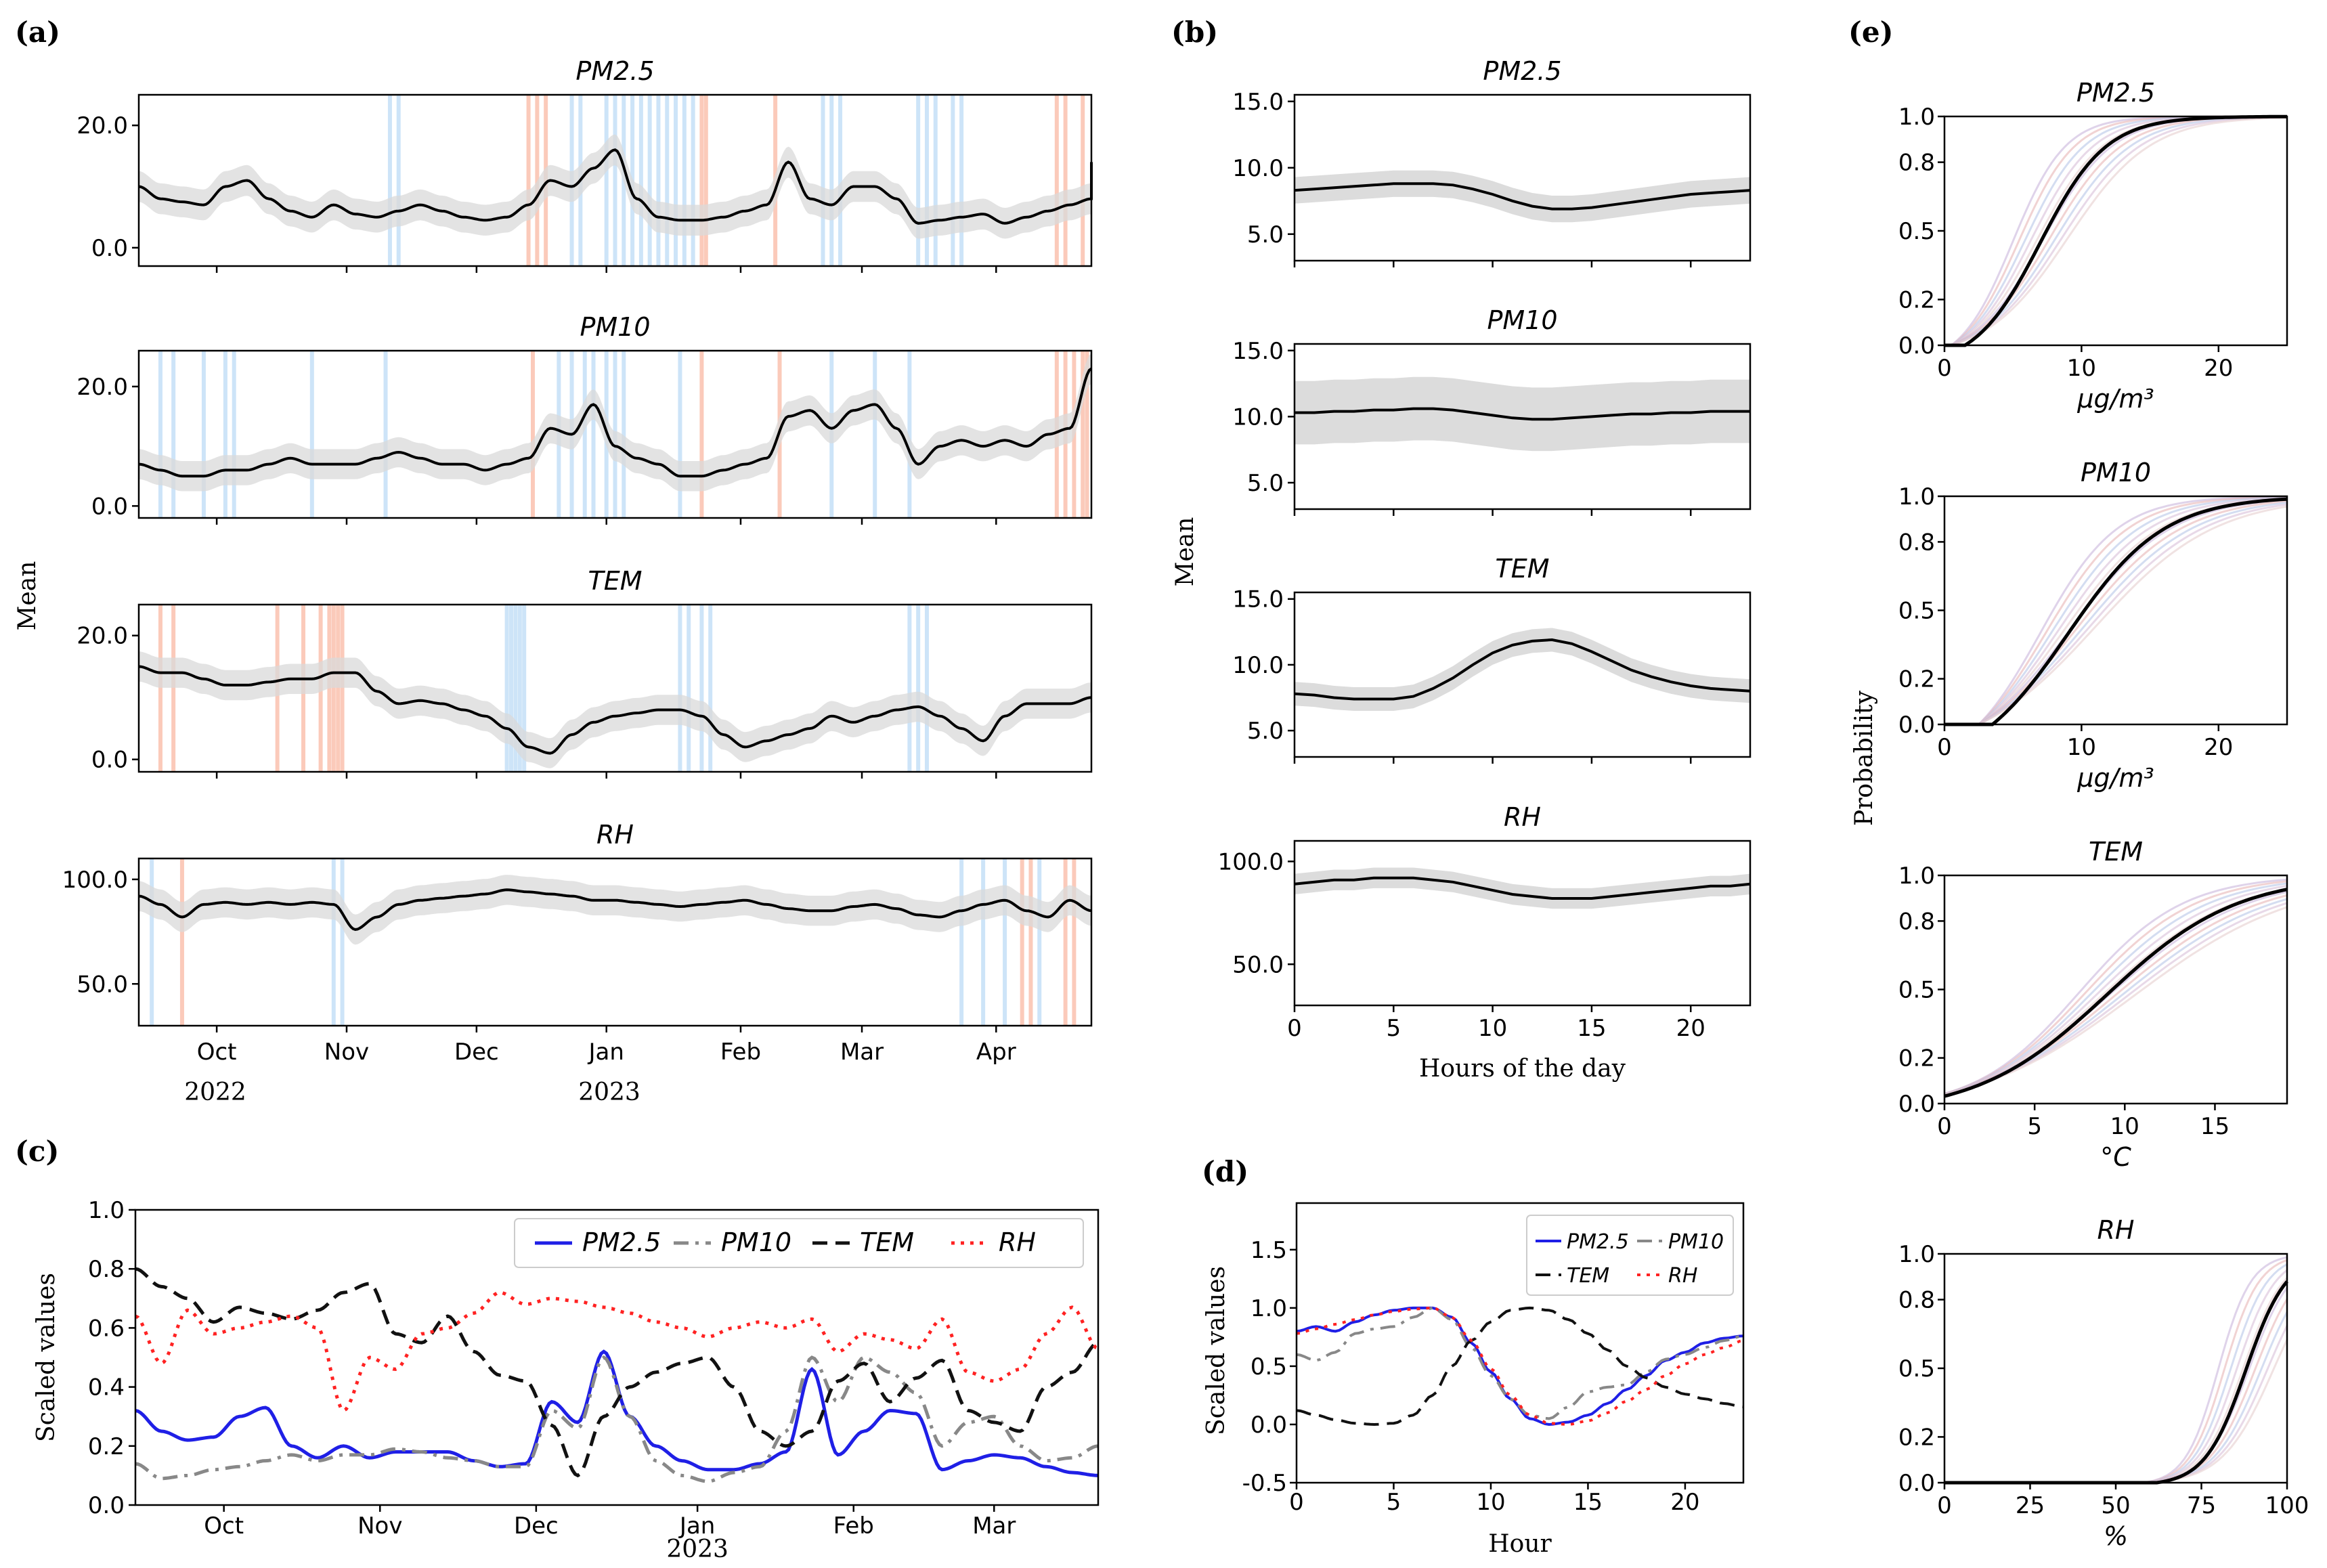  I want to click on y-tick-label: 0.6, so click(106, 1328).